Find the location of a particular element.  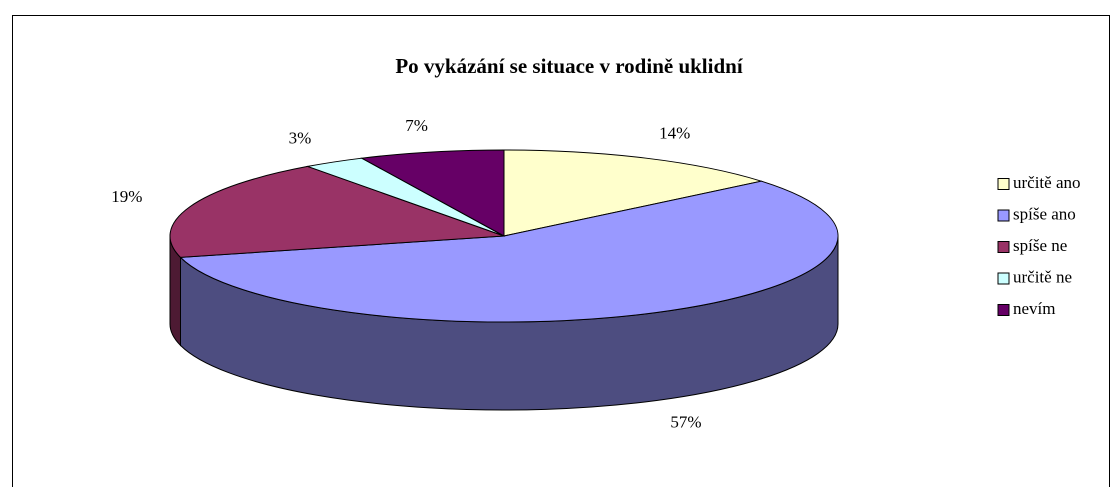

legend-label: nevím is located at coordinates (1034, 308).